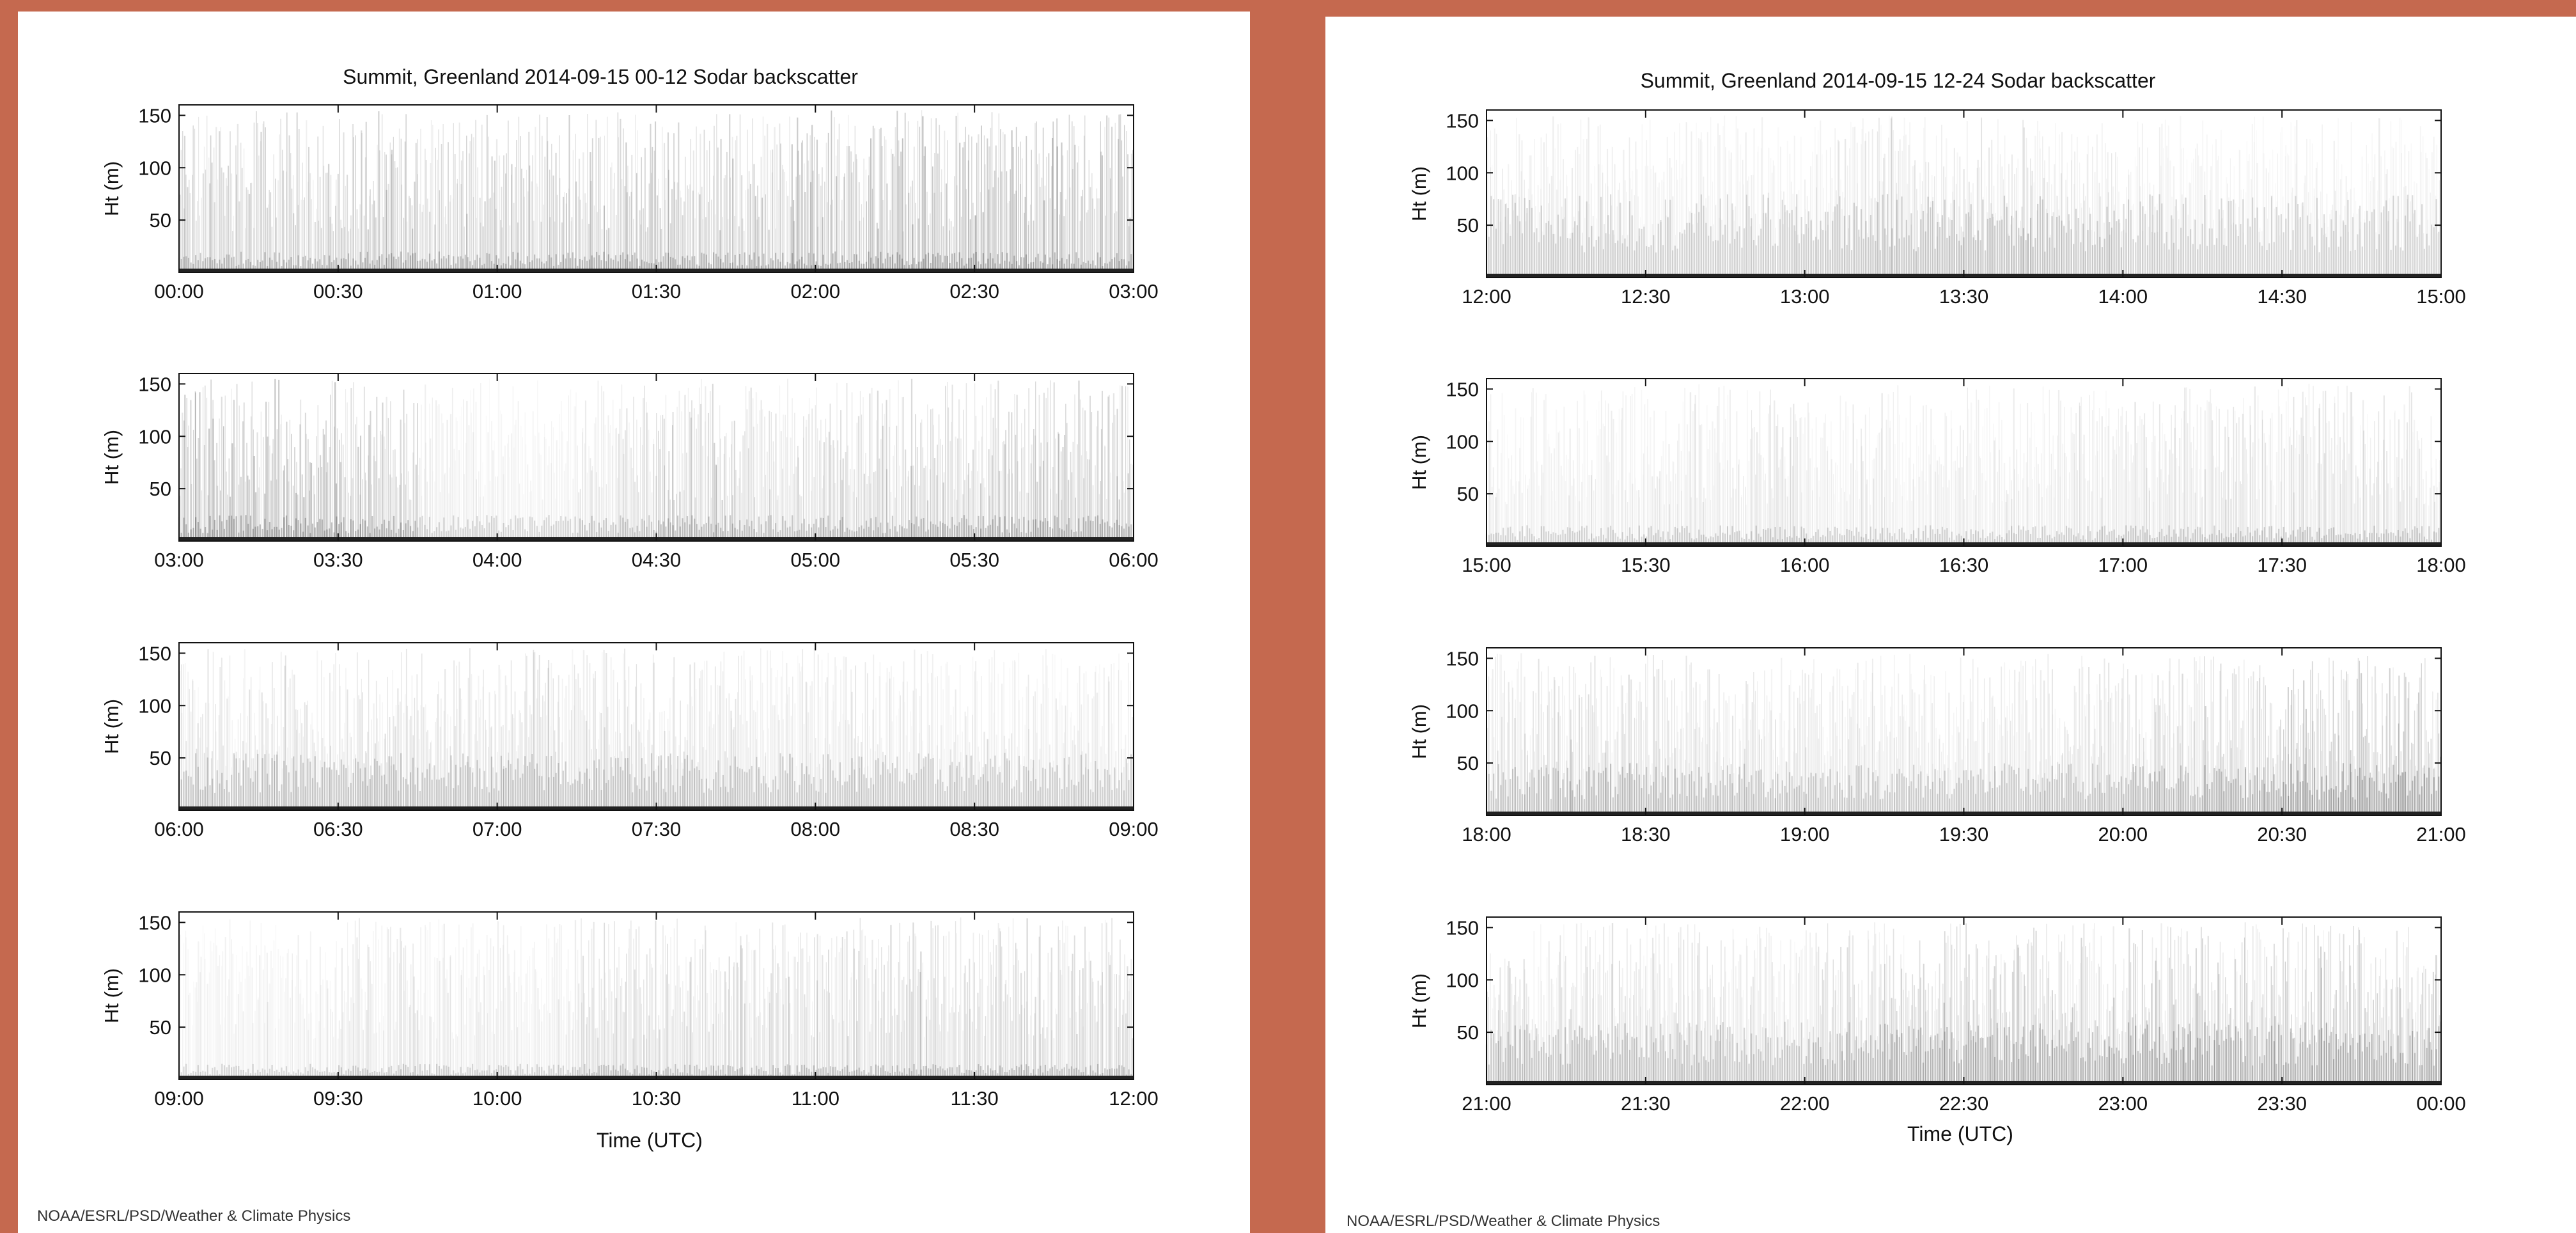  What do you see at coordinates (815, 1098) in the screenshot?
I see `x-tick-label: 11:00` at bounding box center [815, 1098].